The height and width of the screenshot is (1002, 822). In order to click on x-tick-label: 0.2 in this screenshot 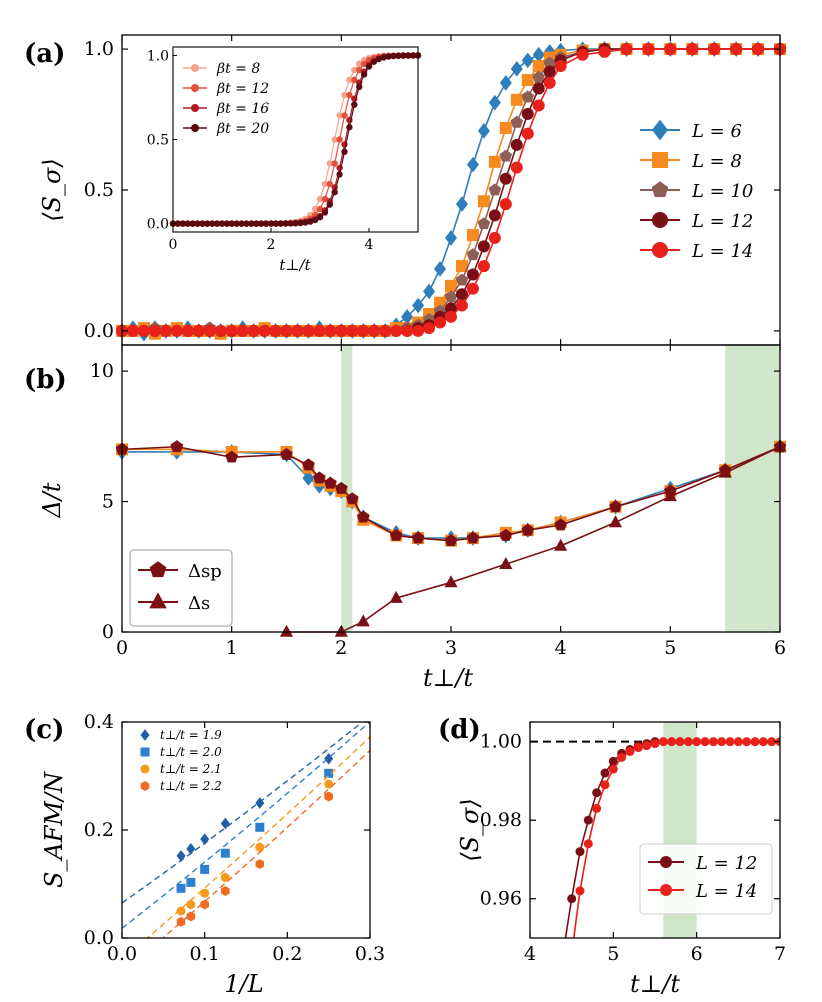, I will do `click(287, 954)`.